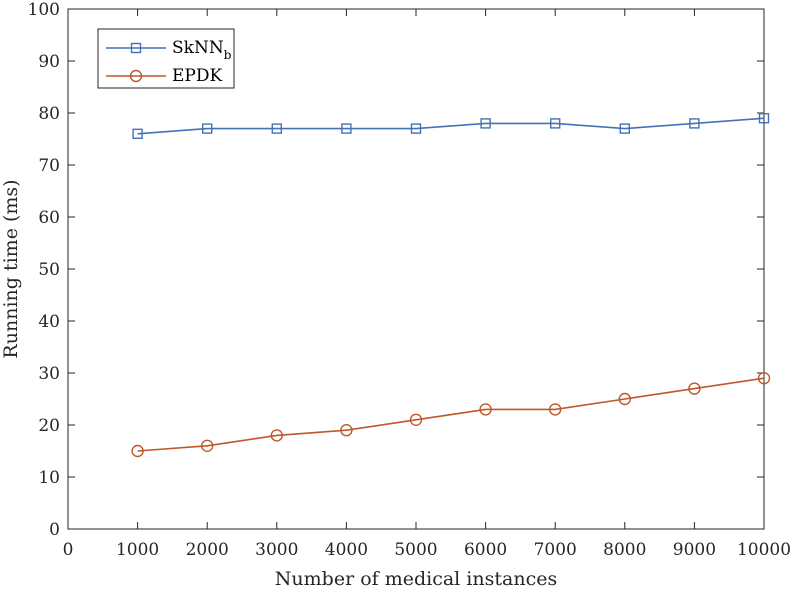 Image resolution: width=791 pixels, height=591 pixels. Describe the element at coordinates (346, 550) in the screenshot. I see `x-tick-label: 4000` at that location.